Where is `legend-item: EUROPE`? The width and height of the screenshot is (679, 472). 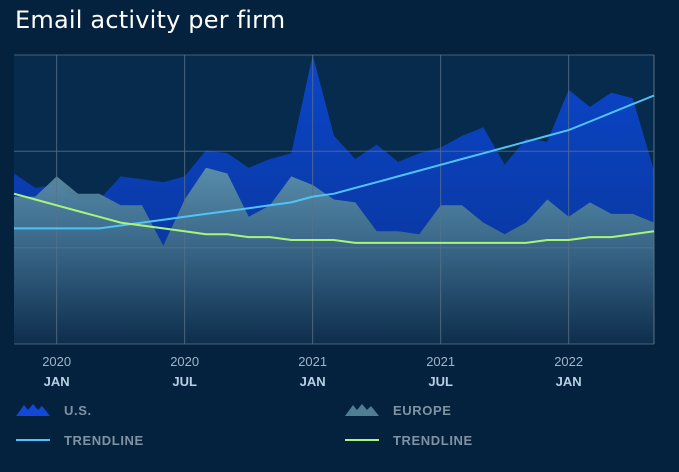
legend-item: EUROPE is located at coordinates (398, 410).